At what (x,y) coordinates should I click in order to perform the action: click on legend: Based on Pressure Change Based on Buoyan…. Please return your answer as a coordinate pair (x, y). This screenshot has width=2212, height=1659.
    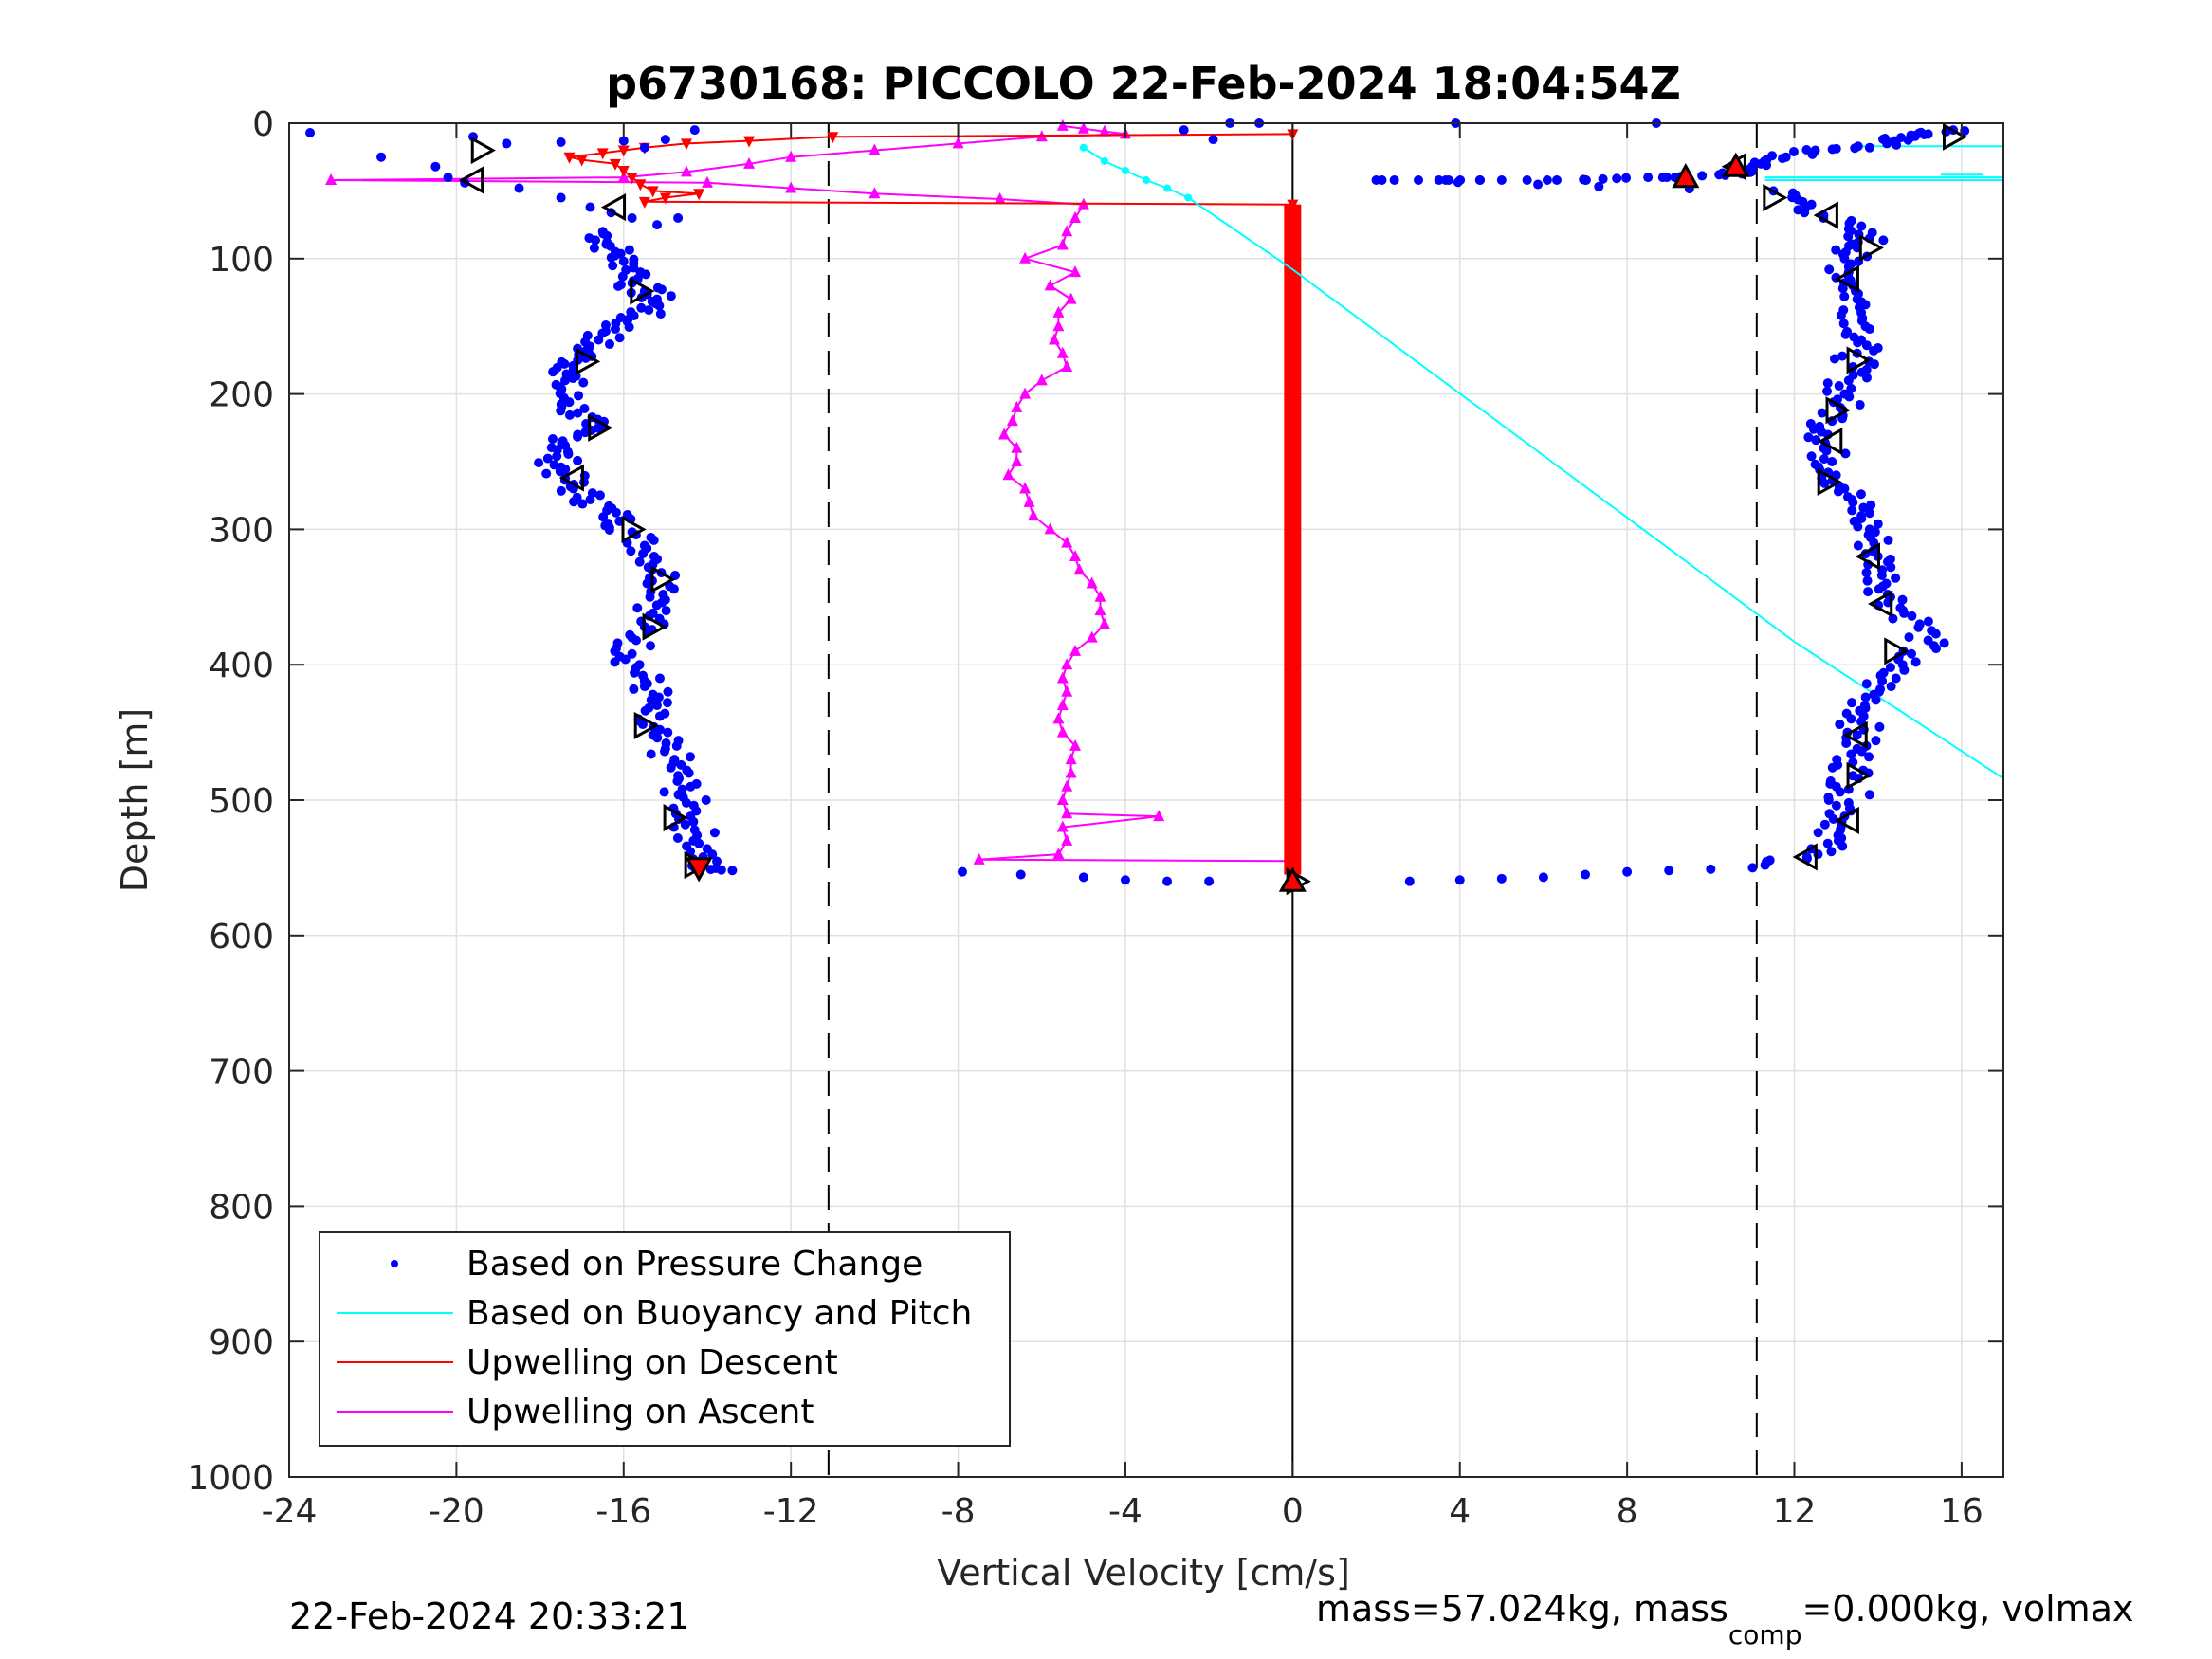
    Looking at the image, I should click on (665, 1339).